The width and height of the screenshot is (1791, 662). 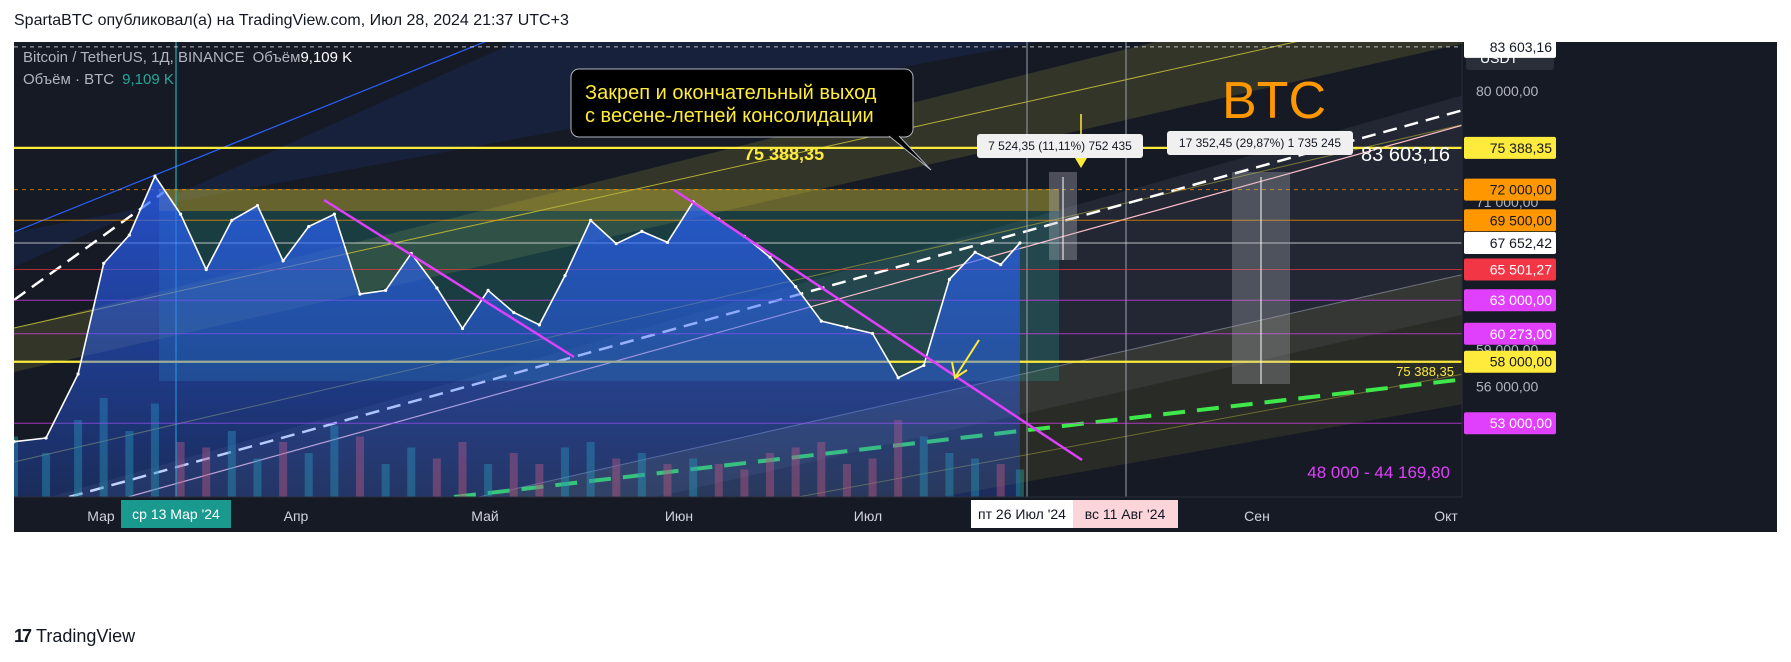 What do you see at coordinates (1521, 334) in the screenshot?
I see `price-badge-label: 60 273,00` at bounding box center [1521, 334].